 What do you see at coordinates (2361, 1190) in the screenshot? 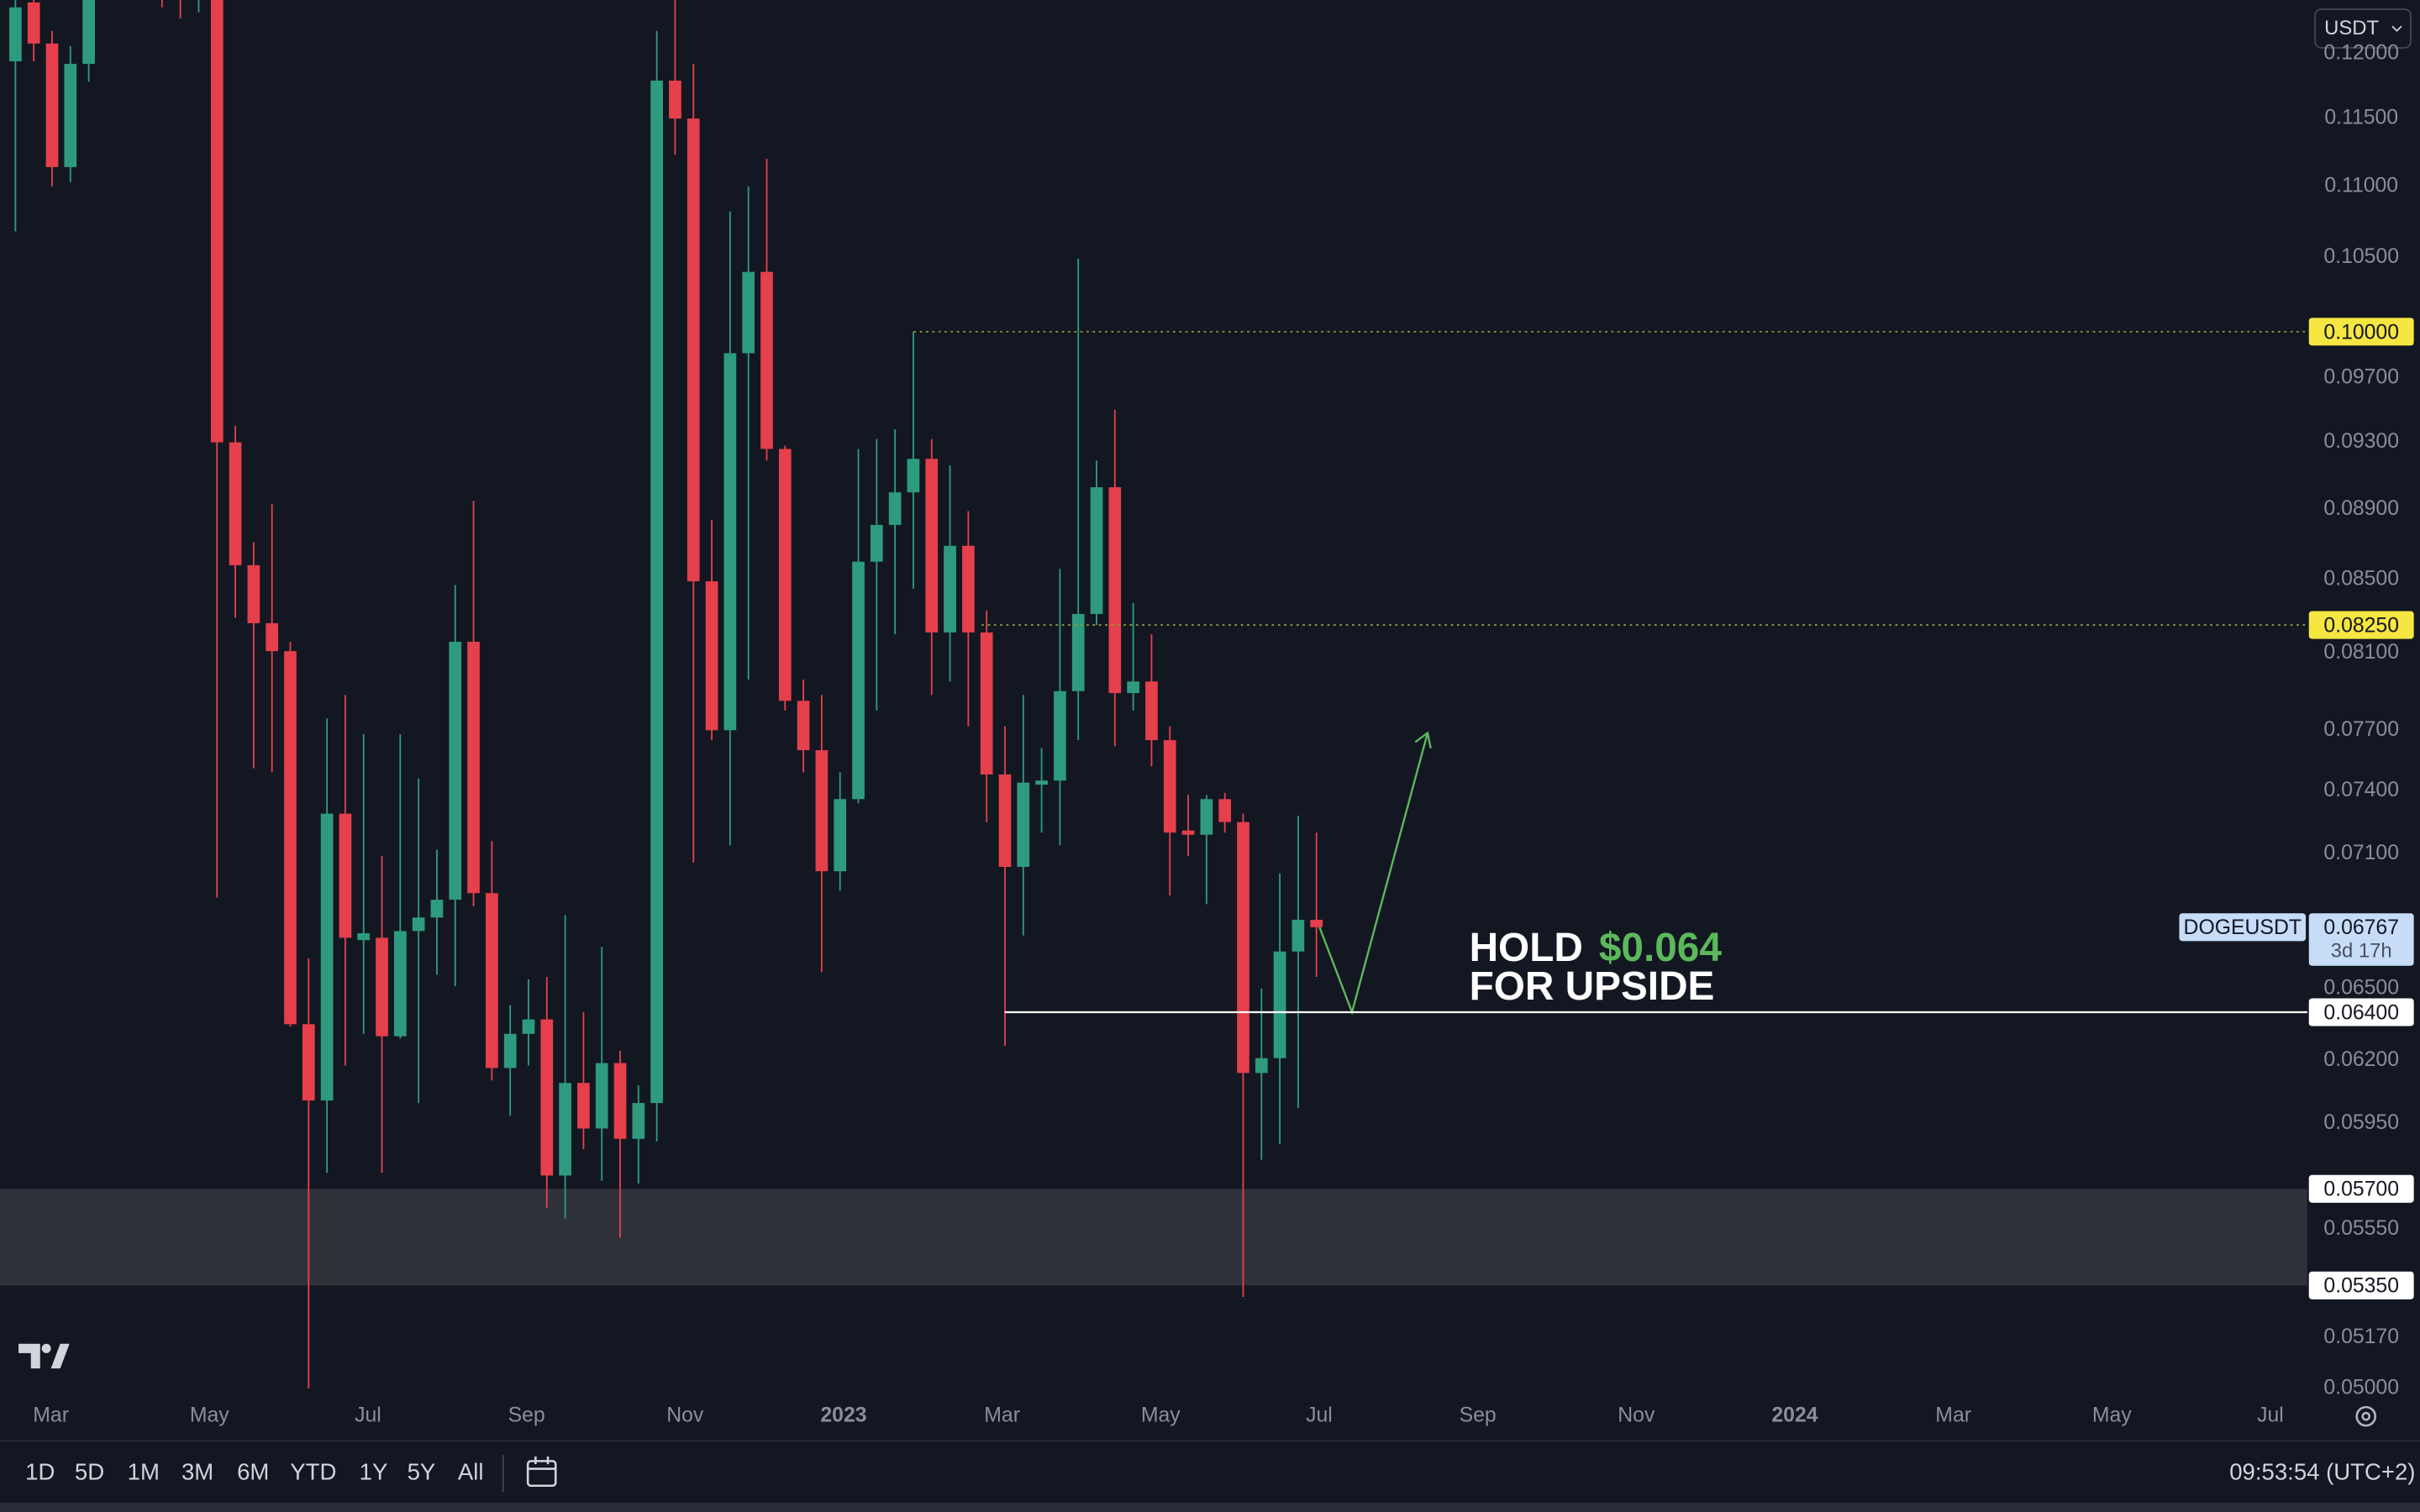
I see `zone-price-tag: 0.05700` at bounding box center [2361, 1190].